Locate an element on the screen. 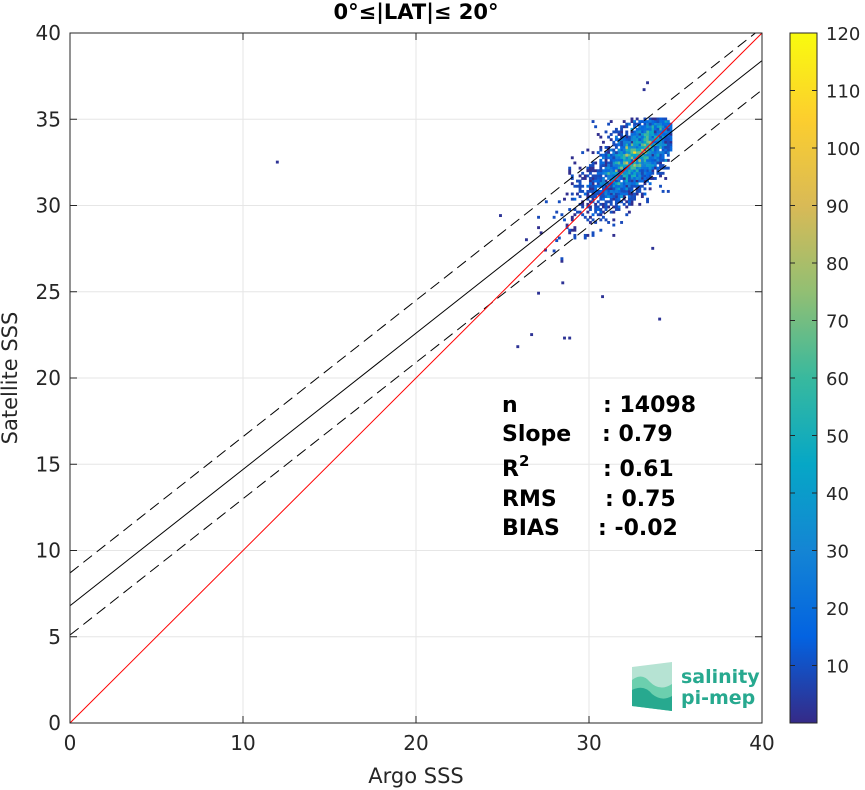  stat-r2-label: R2 is located at coordinates (515, 467).